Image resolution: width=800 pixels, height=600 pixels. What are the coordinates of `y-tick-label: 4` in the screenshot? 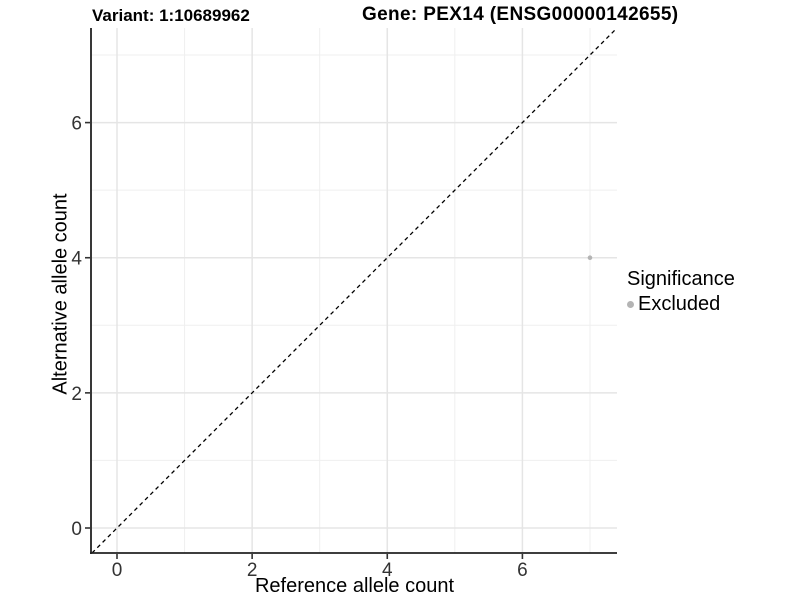 It's located at (76, 259).